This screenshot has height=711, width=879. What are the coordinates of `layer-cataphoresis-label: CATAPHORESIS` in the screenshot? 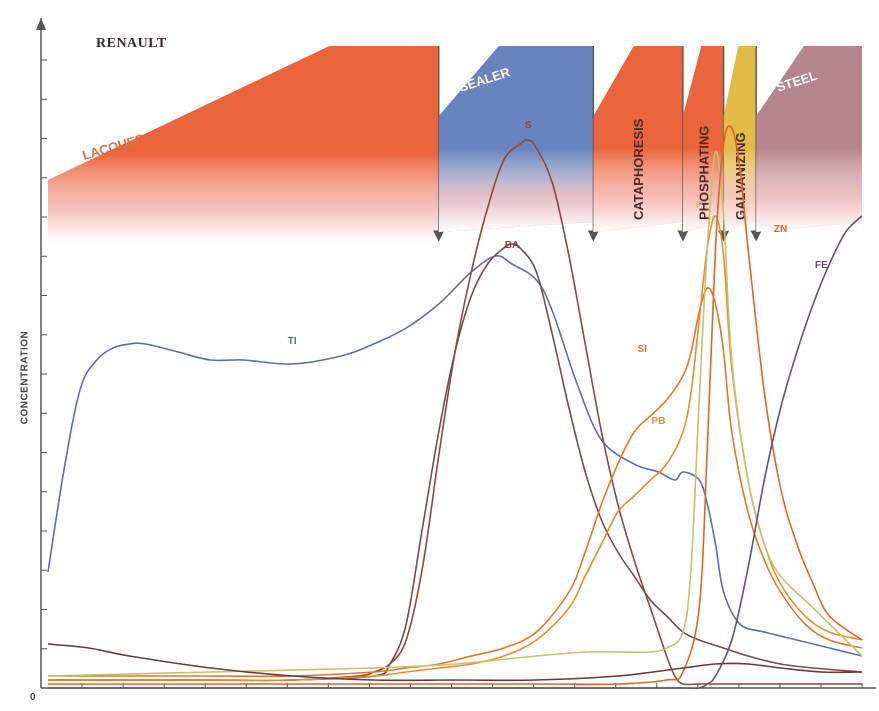 It's located at (638, 169).